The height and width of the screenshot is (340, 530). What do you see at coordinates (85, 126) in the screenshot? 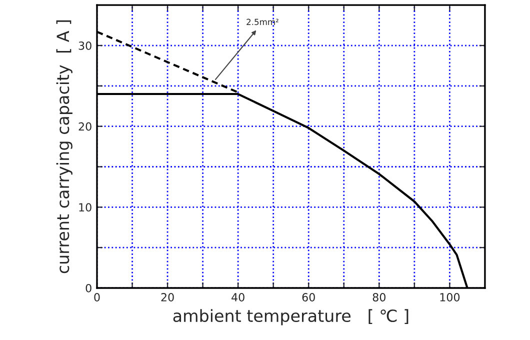
I see `y-tick-label: 20` at bounding box center [85, 126].